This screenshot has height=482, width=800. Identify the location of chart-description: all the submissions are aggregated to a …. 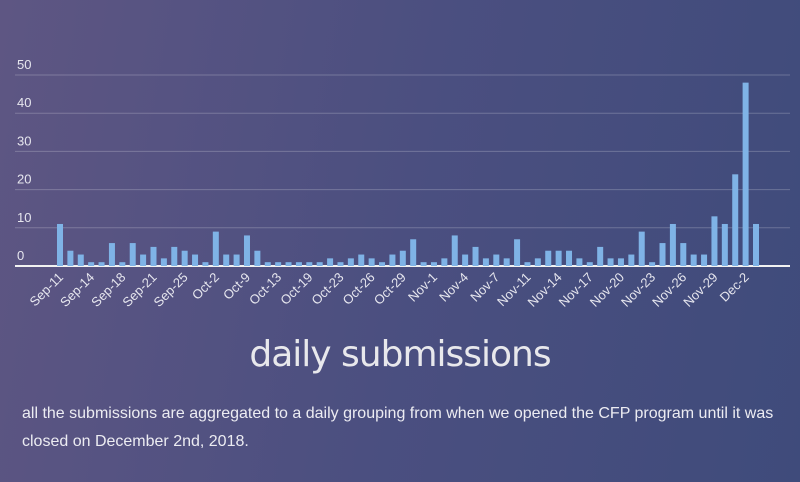
(398, 427).